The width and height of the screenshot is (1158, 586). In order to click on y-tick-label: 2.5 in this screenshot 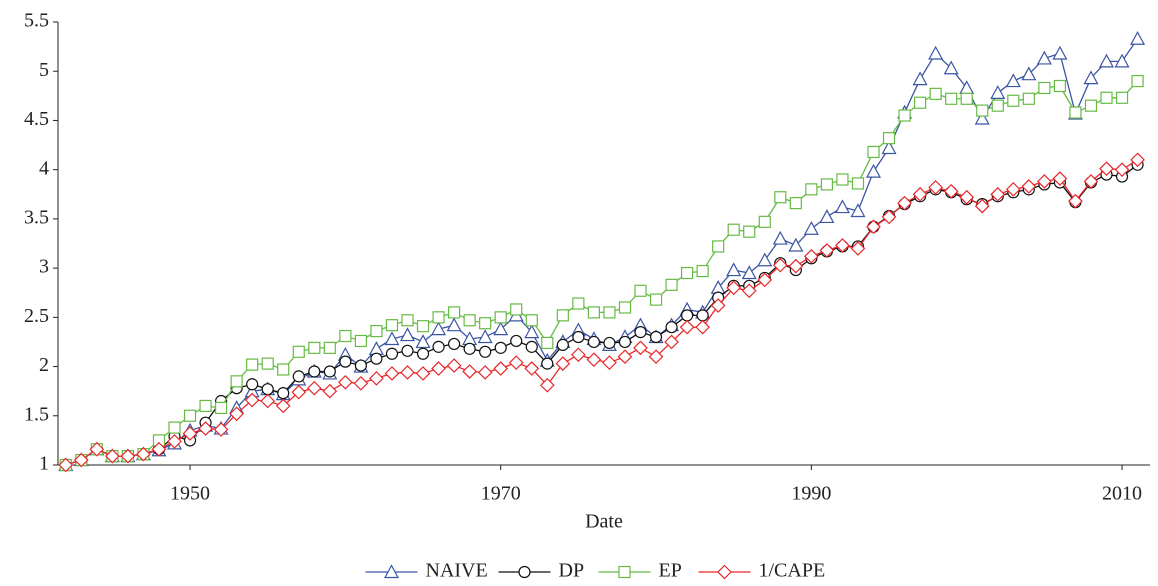, I will do `click(36, 316)`.